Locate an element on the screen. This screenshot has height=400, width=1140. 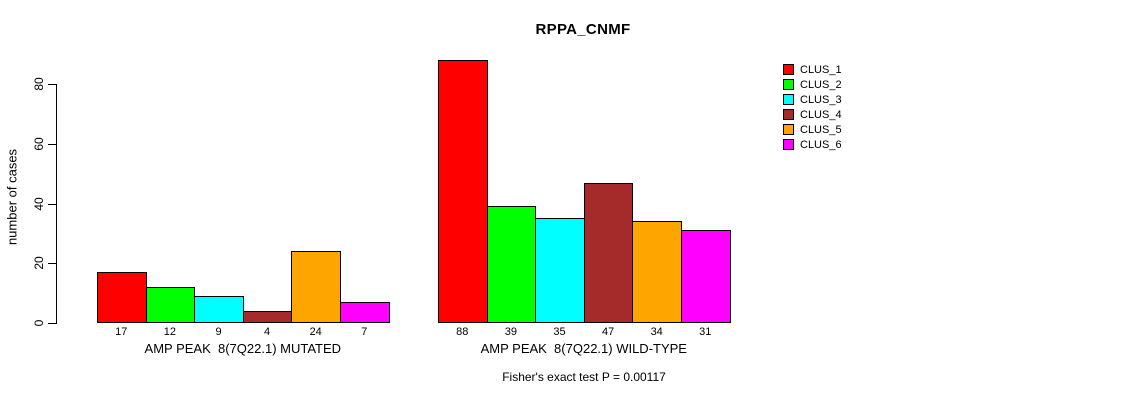
y-tick-label: 60 is located at coordinates (39, 144).